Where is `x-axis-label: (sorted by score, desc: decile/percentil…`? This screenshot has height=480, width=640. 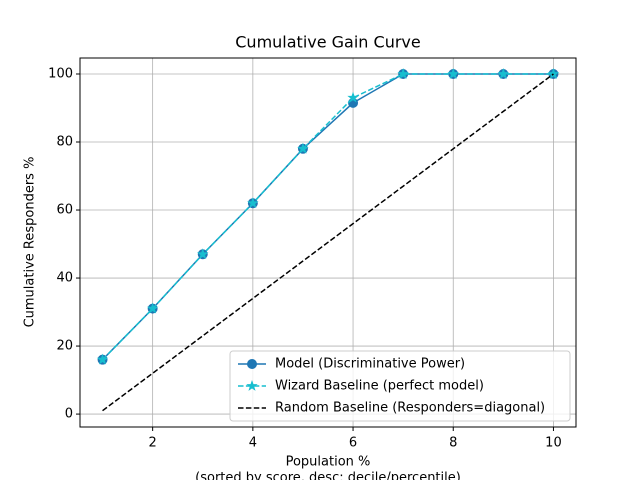 x-axis-label: (sorted by score, desc: decile/percentil… is located at coordinates (328, 475).